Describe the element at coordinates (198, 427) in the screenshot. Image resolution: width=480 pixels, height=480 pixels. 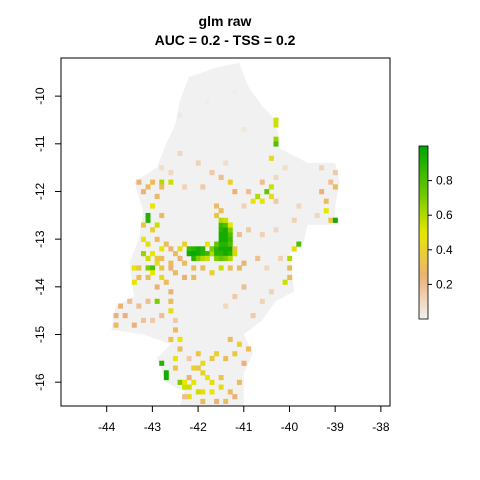
I see `x-tick-label: -42` at that location.